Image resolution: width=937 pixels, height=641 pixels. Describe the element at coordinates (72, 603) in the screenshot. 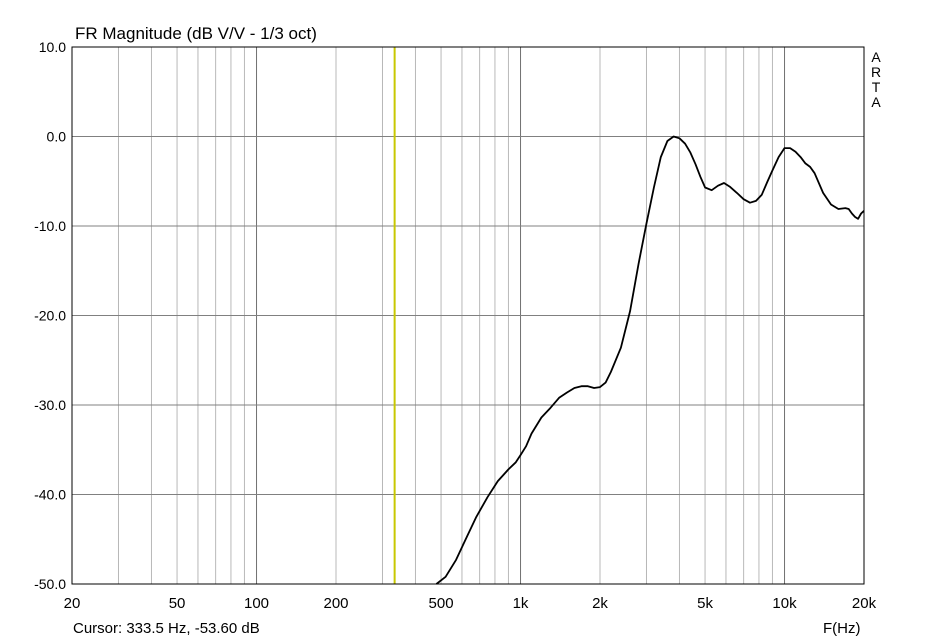

I see `x-tick-label: 20` at that location.